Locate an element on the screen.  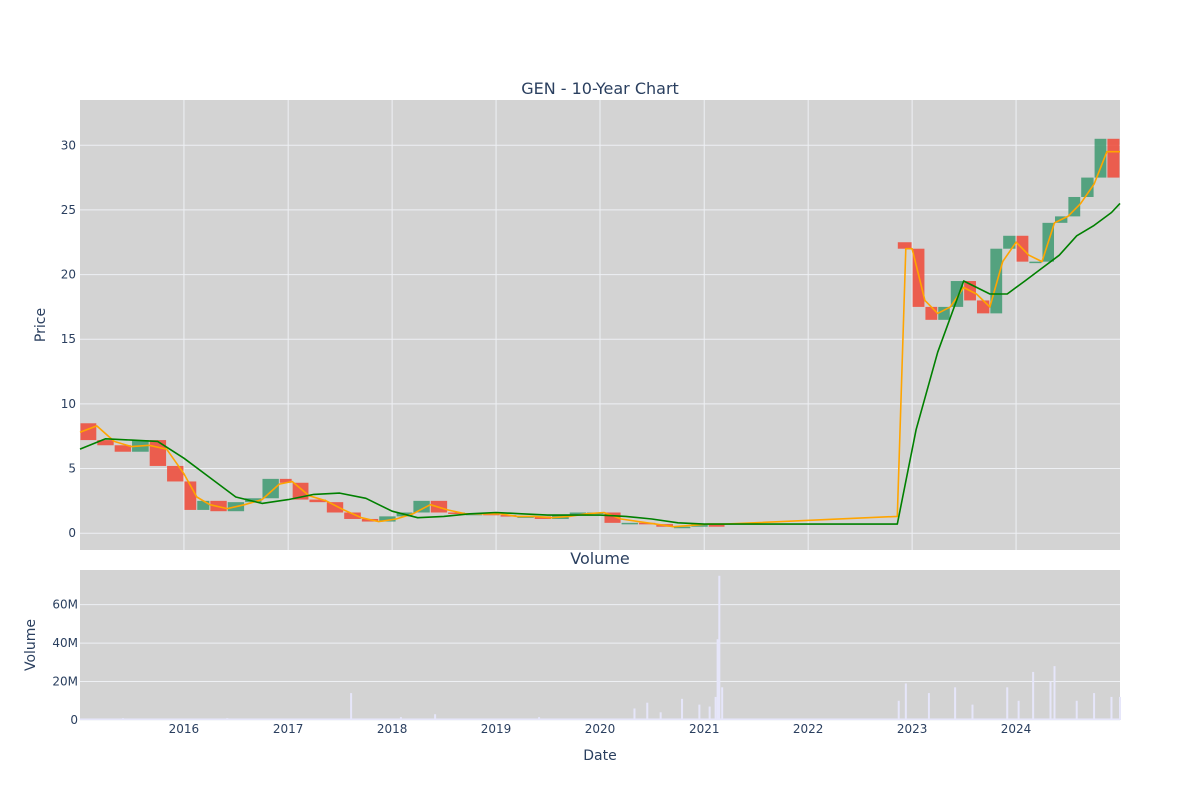
volume-baseline-bar is located at coordinates (600, 719).